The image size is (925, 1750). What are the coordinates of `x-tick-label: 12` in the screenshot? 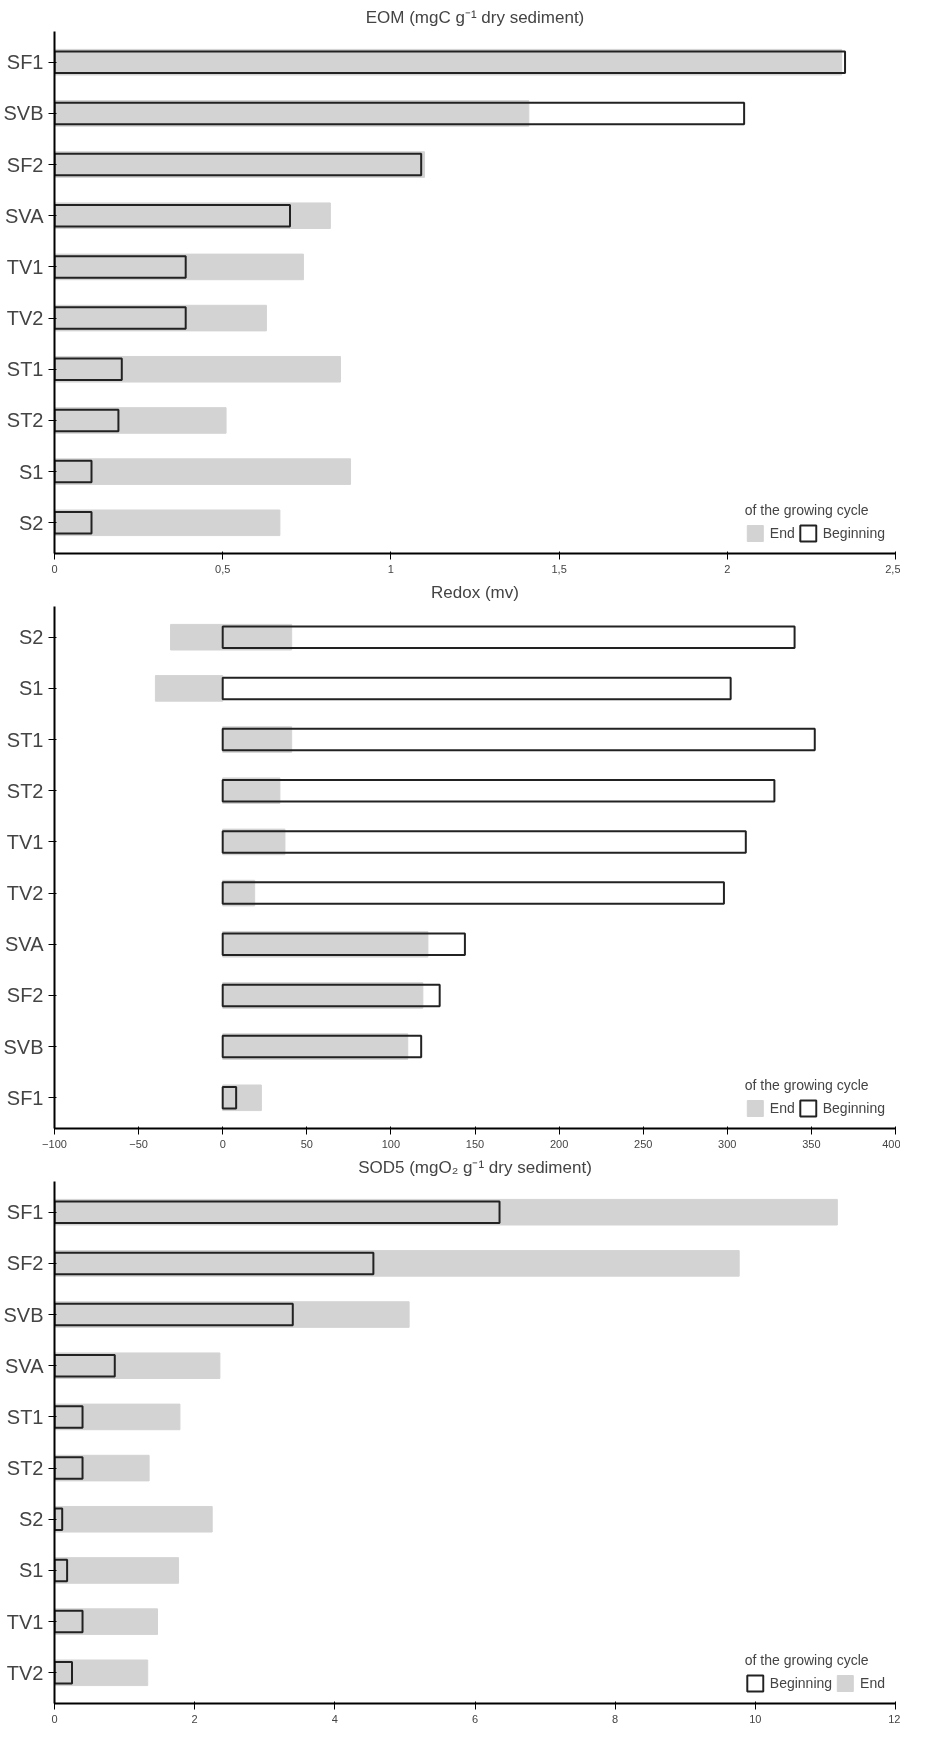 It's located at (894, 1718).